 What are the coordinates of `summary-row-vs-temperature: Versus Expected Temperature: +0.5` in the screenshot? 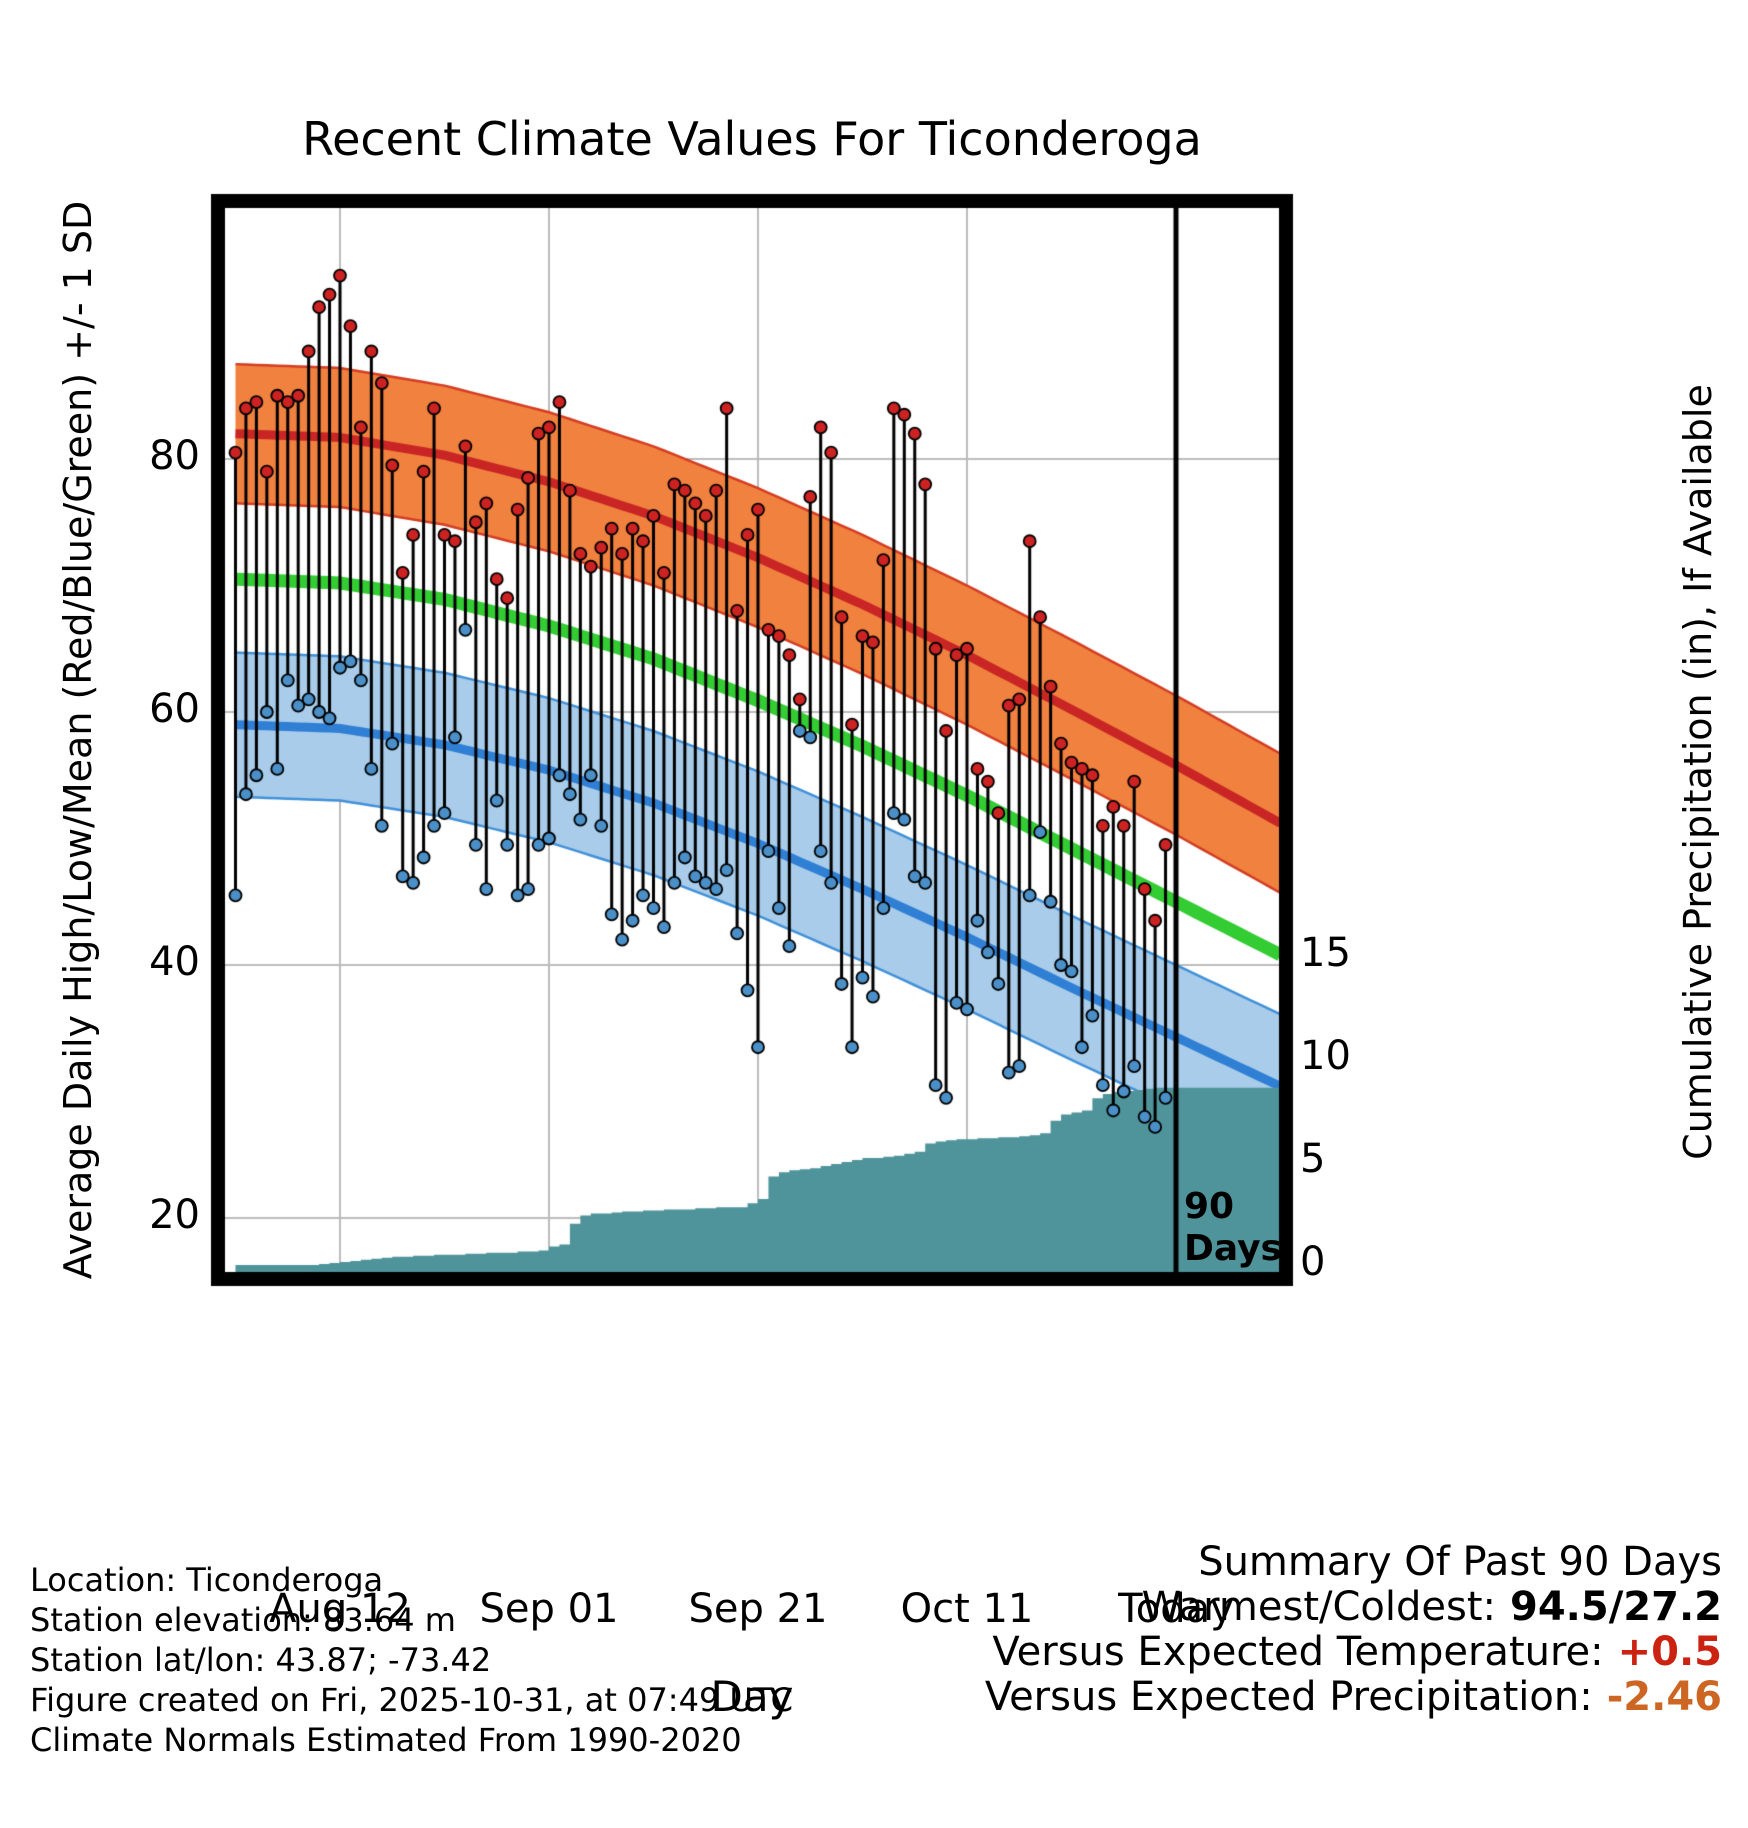 It's located at (1353, 1652).